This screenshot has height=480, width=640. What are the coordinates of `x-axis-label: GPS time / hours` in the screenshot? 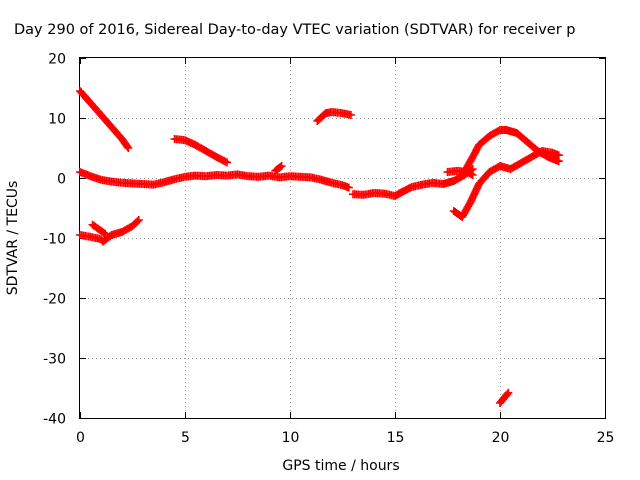 It's located at (340, 466).